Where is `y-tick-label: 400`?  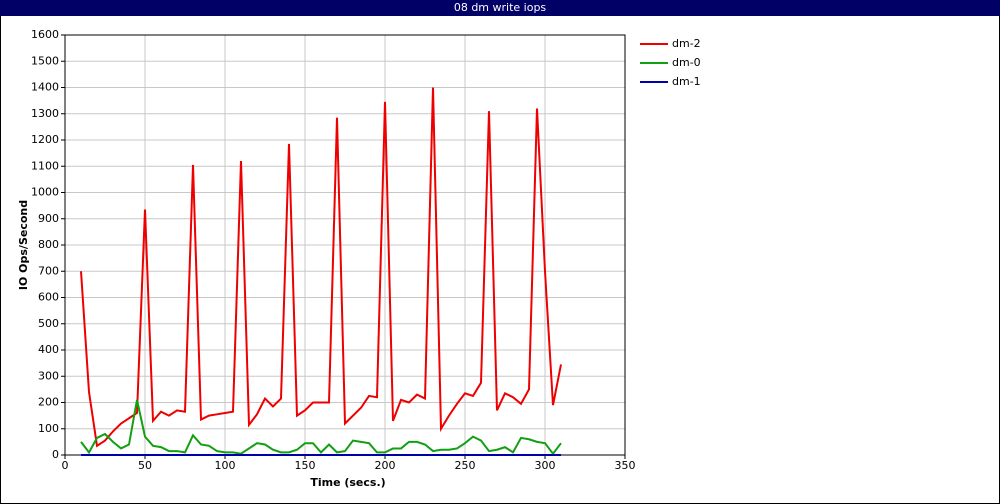
y-tick-label: 400 is located at coordinates (48, 349).